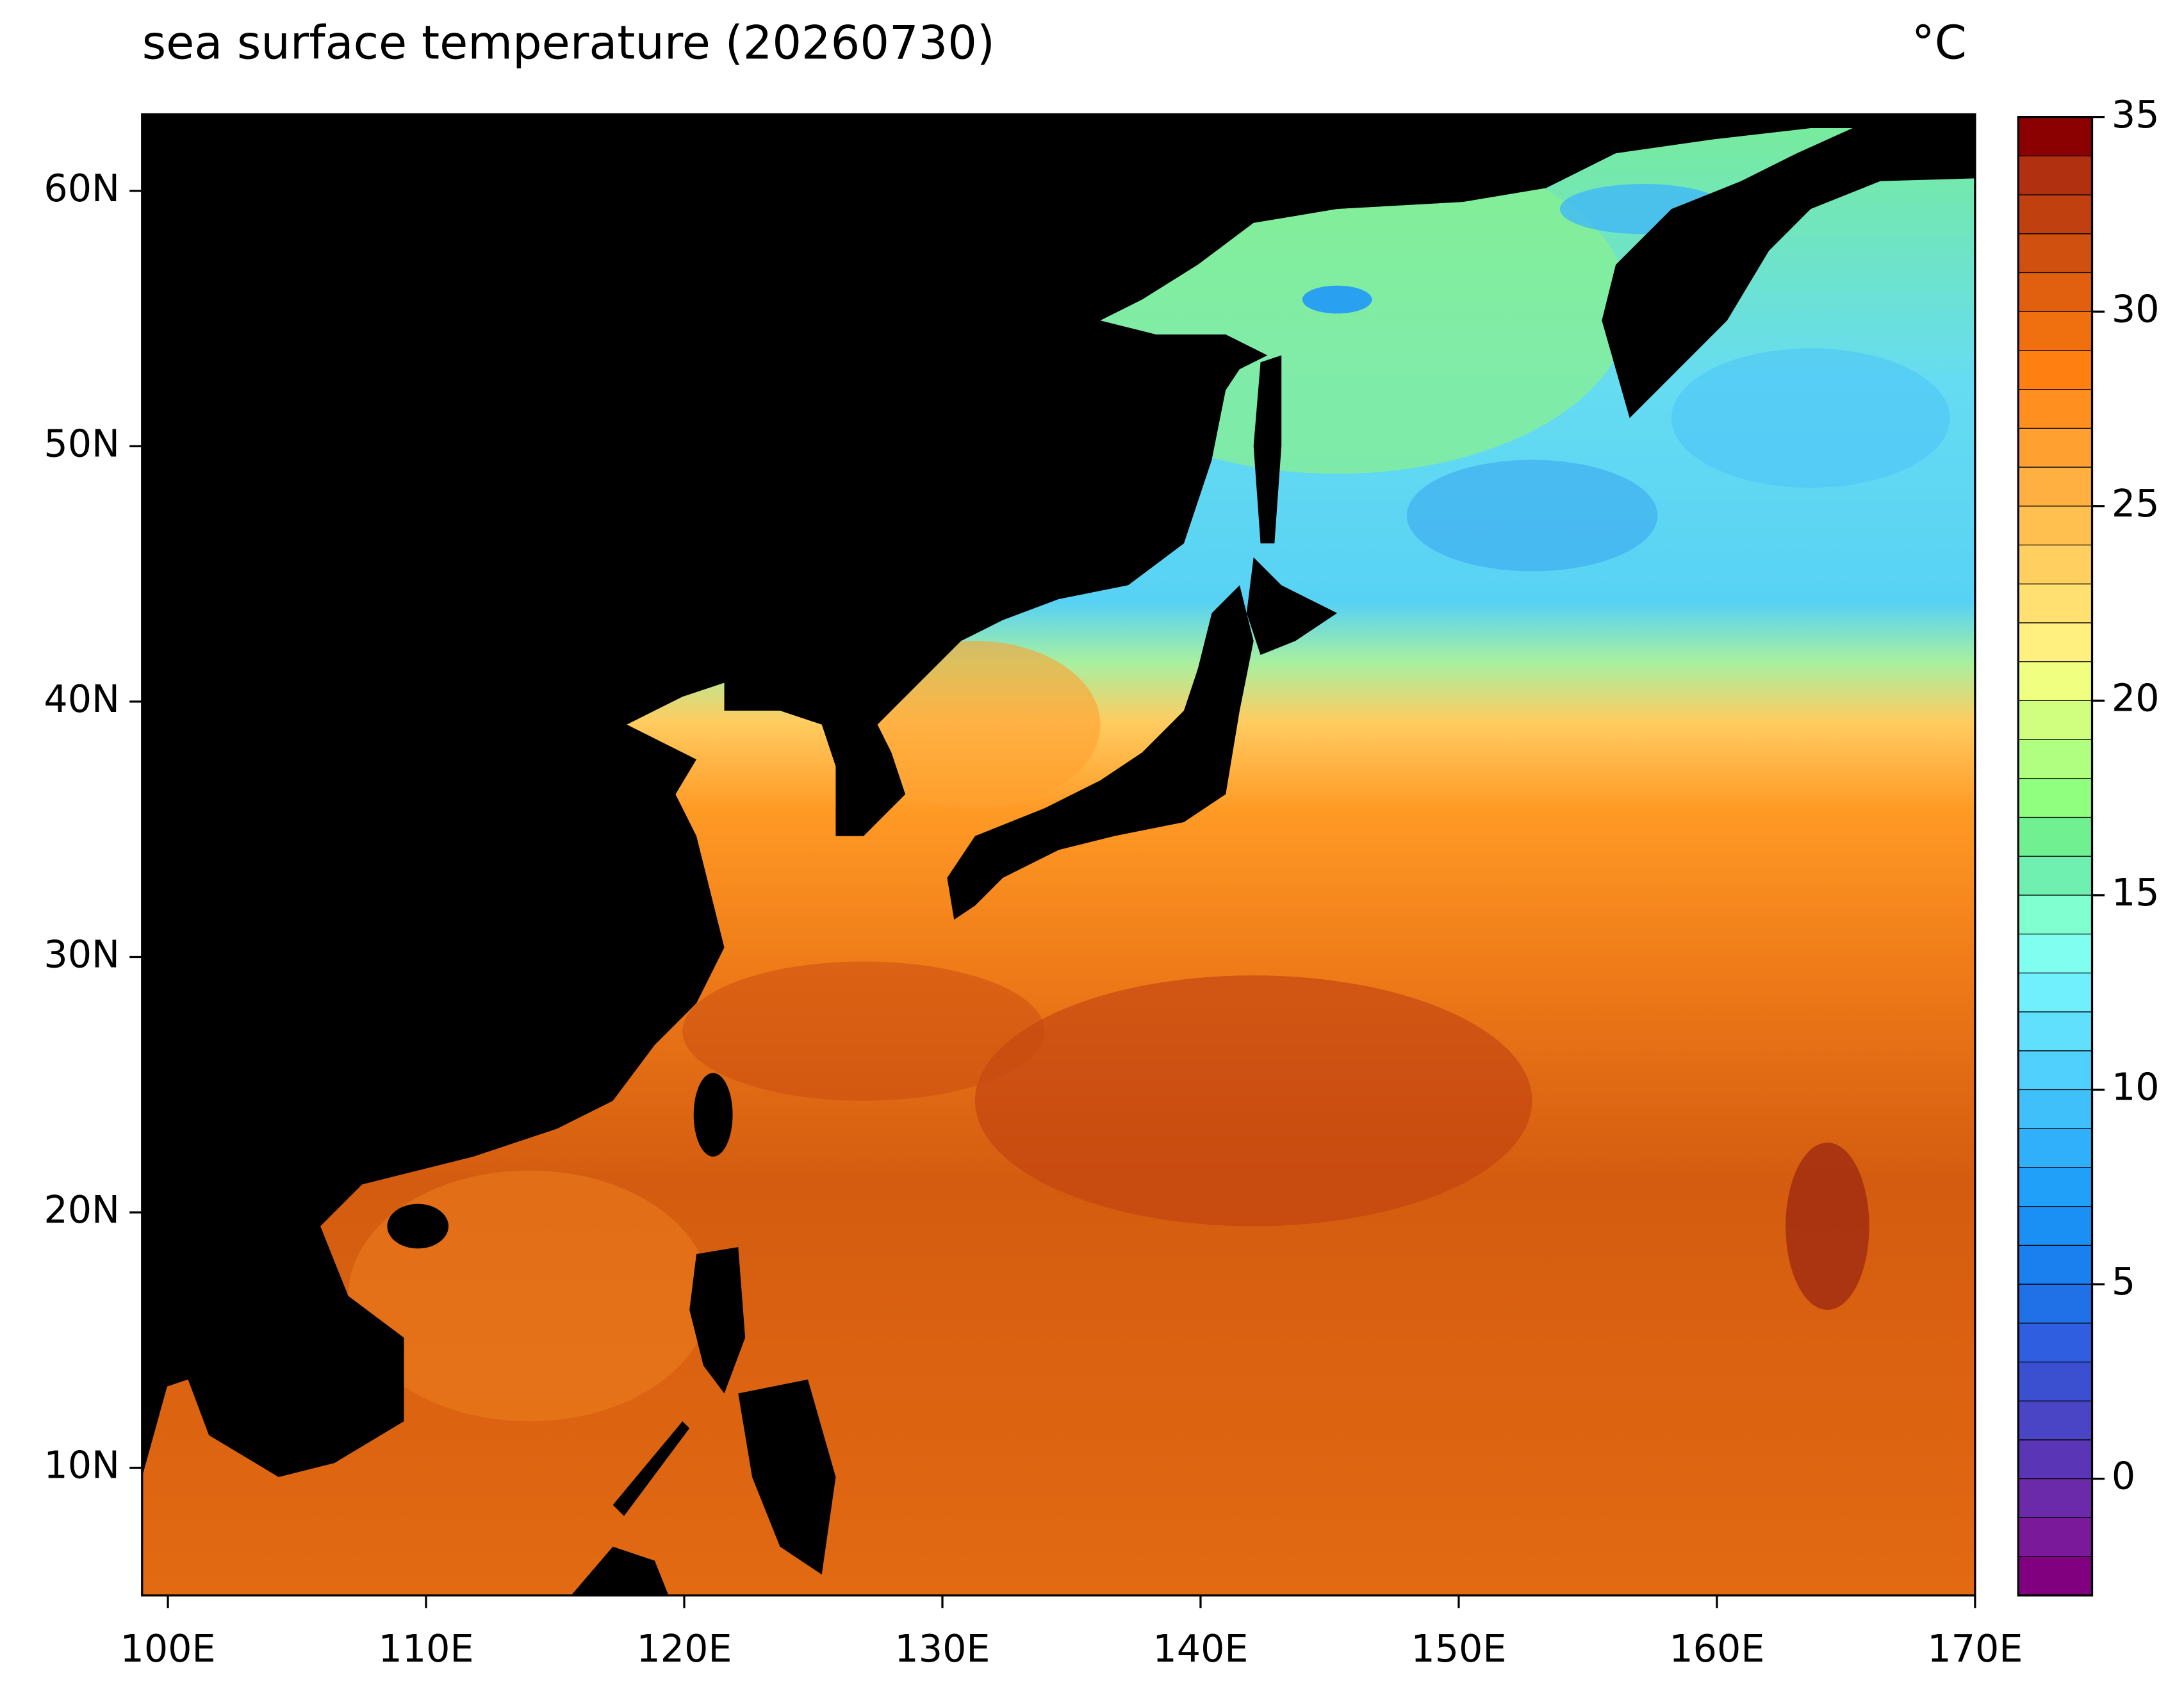 The image size is (2184, 1693). Describe the element at coordinates (684, 1649) in the screenshot. I see `x-tick-label: 120E` at that location.